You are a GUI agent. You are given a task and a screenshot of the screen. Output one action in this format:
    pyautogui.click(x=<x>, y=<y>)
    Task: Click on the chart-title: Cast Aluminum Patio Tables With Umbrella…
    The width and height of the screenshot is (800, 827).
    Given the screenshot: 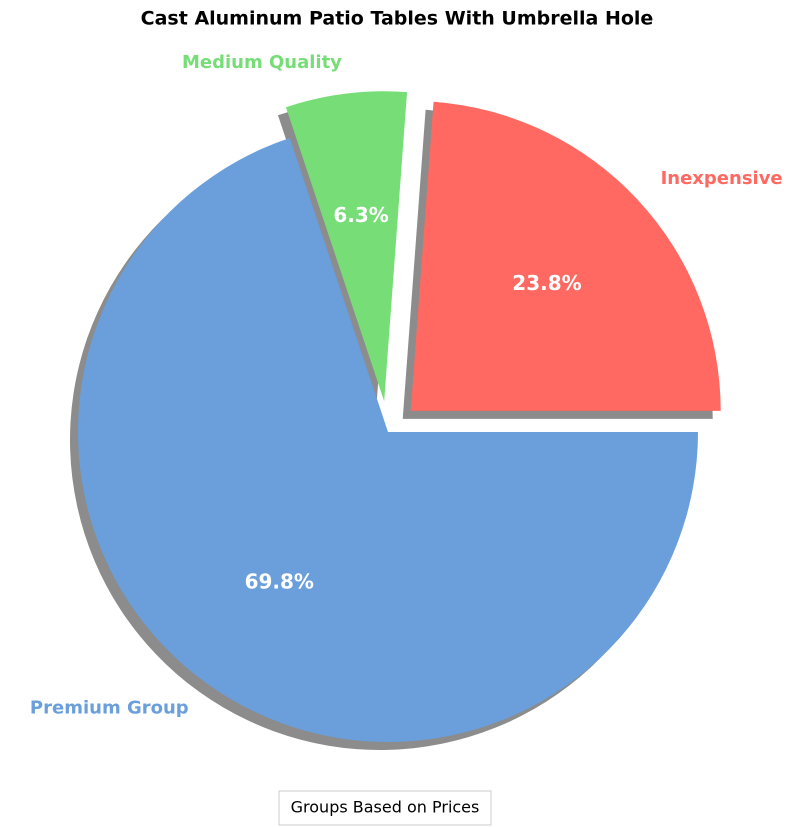 What is the action you would take?
    pyautogui.click(x=397, y=19)
    